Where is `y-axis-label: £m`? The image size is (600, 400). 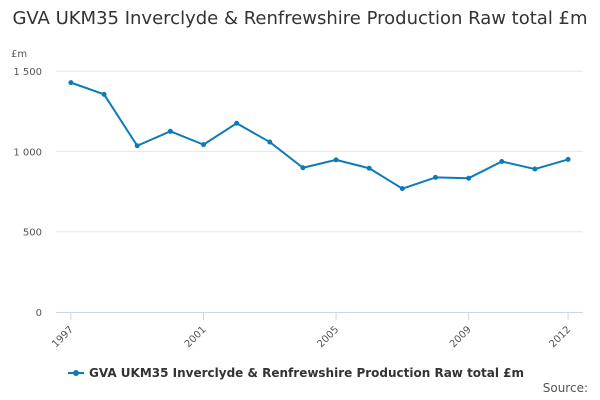
y-axis-label: £m is located at coordinates (19, 54).